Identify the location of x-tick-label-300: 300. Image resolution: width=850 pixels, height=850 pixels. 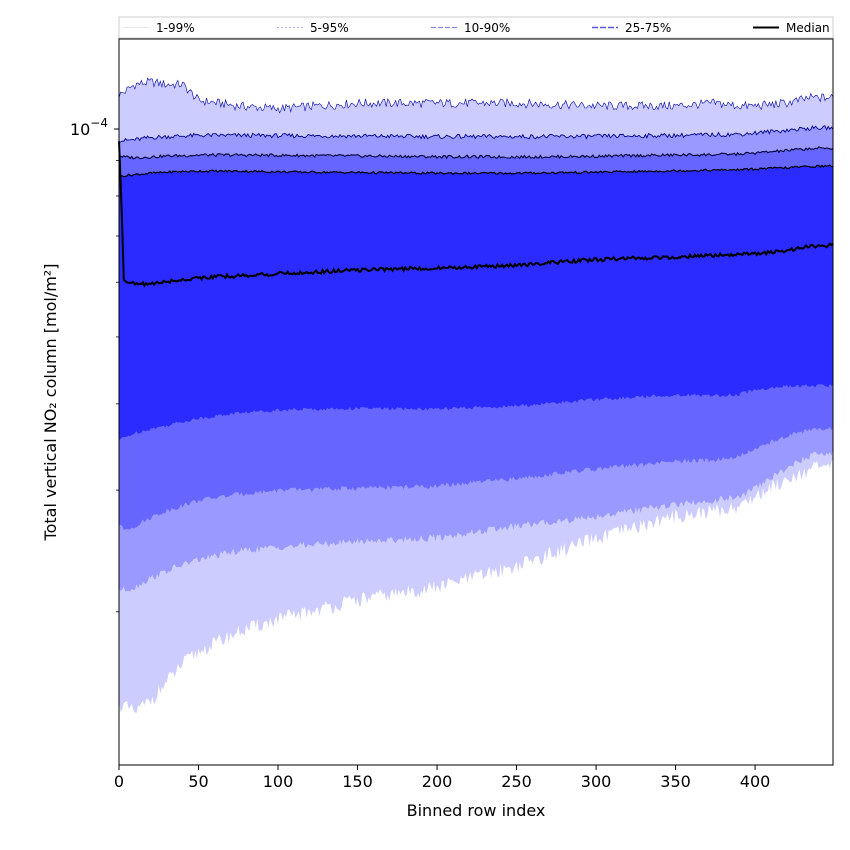
(596, 781).